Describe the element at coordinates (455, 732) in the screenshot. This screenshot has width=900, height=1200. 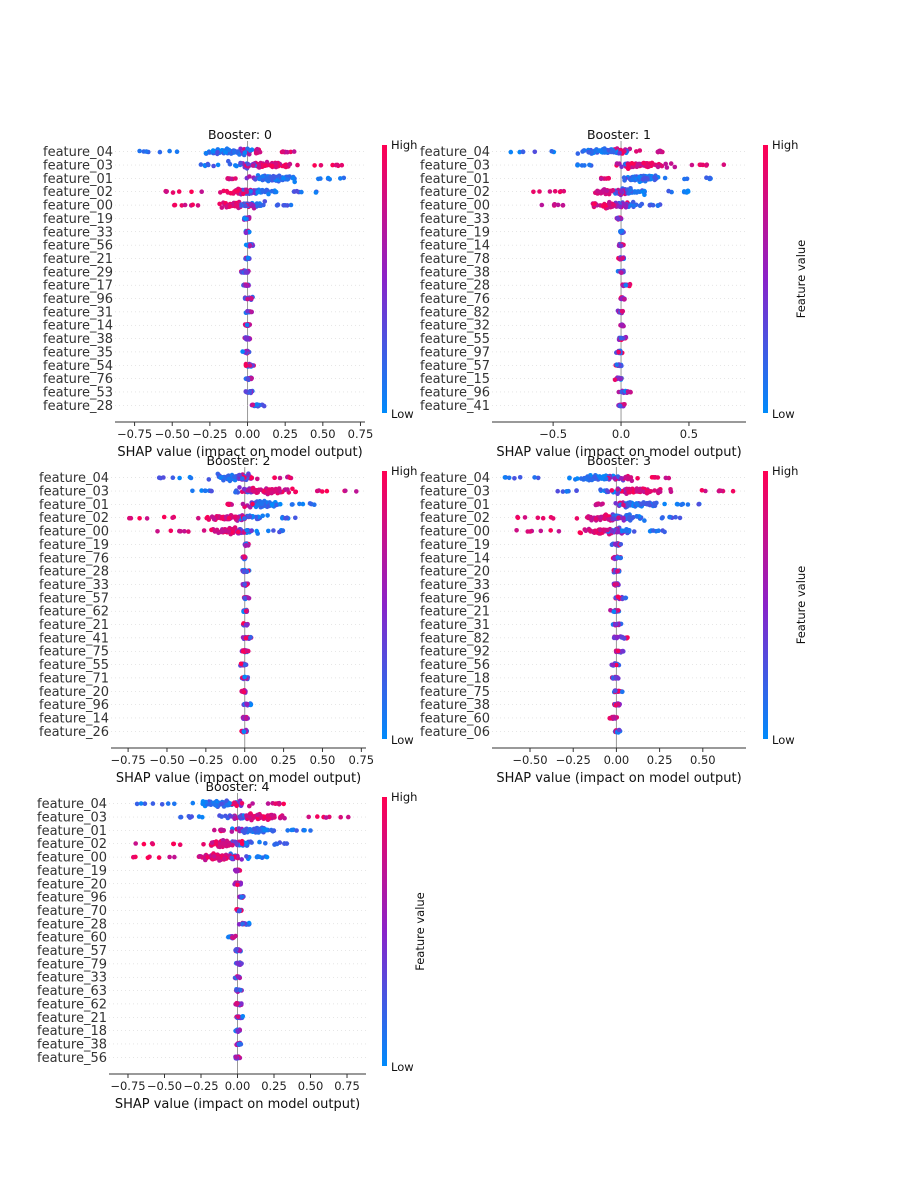
I see `feature-label: feature_06` at that location.